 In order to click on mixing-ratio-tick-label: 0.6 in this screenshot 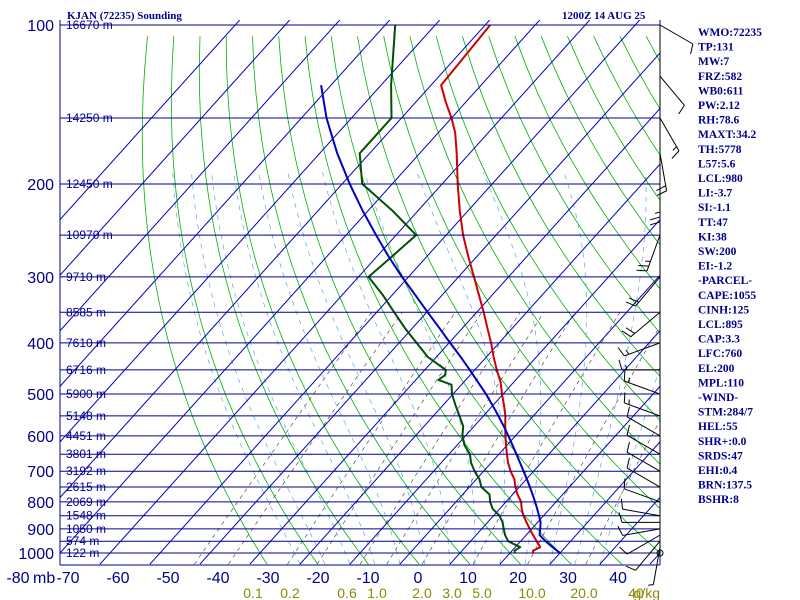, I will do `click(347, 592)`.